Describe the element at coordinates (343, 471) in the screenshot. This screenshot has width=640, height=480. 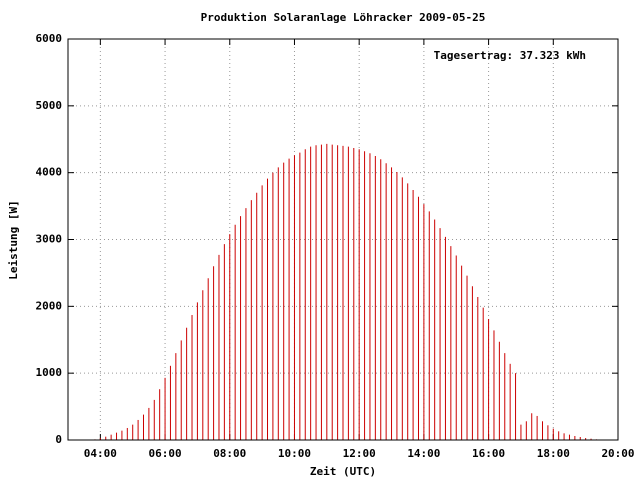
I see `x-axis-label: Zeit (UTC)` at that location.